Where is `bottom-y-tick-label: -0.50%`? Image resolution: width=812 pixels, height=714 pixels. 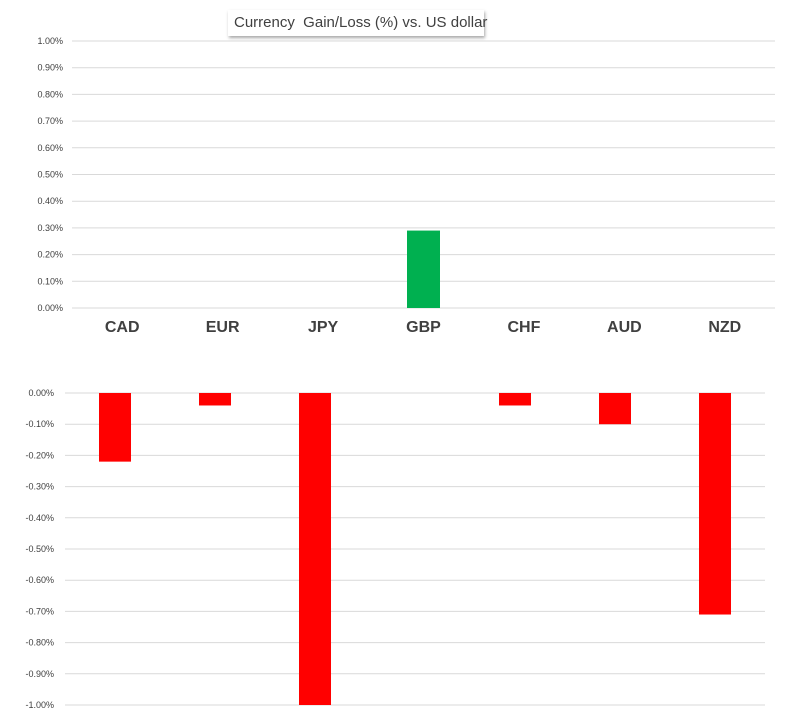
bottom-y-tick-label: -0.50% is located at coordinates (39, 549).